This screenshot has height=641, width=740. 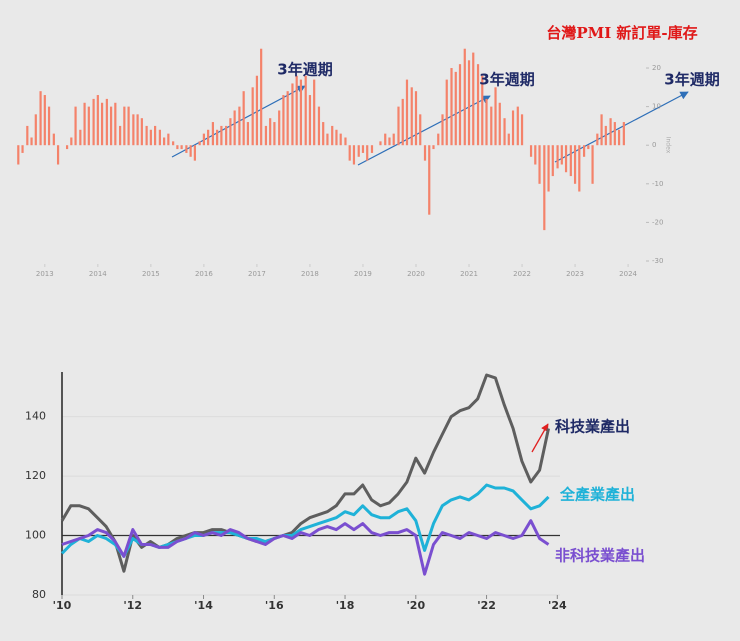 I want to click on x-tick-label: 2013, so click(x=45, y=274).